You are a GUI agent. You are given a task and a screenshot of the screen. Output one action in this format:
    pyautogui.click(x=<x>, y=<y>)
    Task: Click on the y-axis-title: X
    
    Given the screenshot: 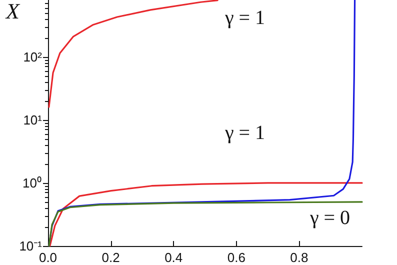 What is the action you would take?
    pyautogui.click(x=13, y=12)
    